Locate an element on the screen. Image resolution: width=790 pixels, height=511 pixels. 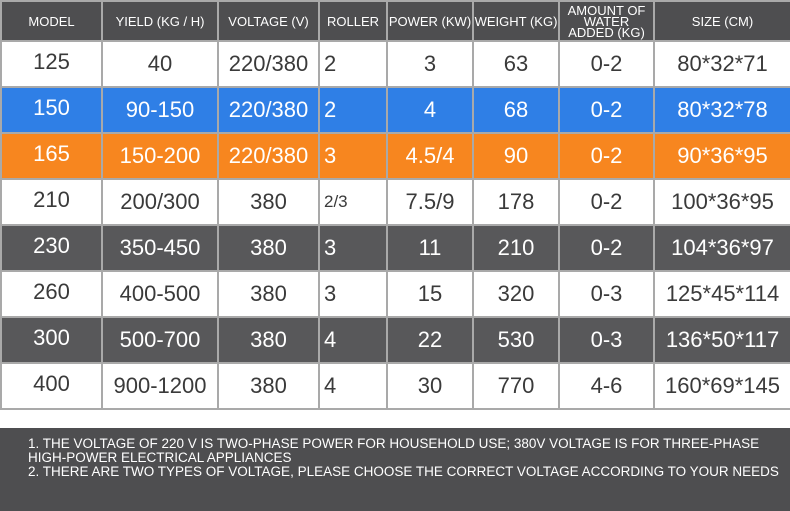
cell-weight: 770 is located at coordinates (516, 386).